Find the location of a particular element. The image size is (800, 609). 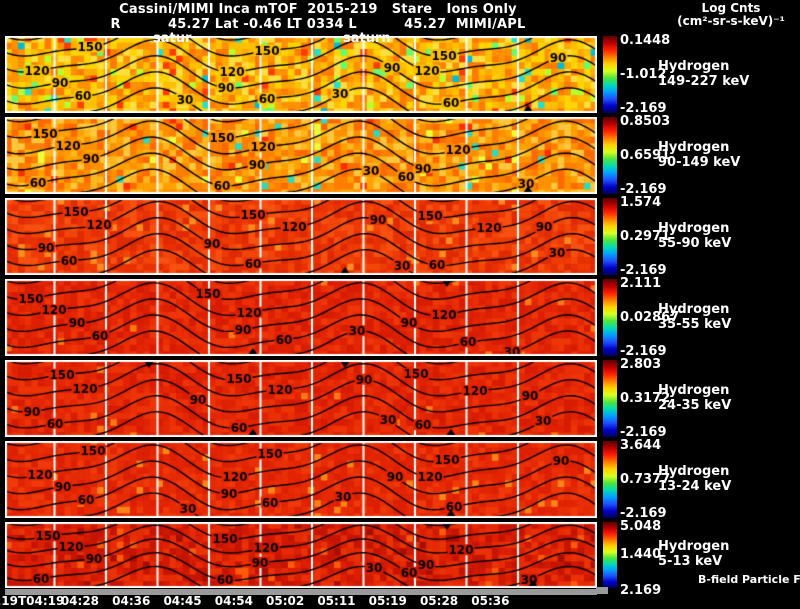

energy-band-label-7: Hydrogen 5-13 keV is located at coordinates (693, 554).